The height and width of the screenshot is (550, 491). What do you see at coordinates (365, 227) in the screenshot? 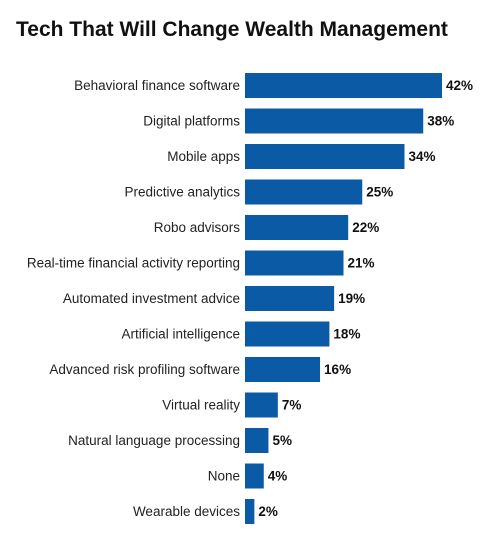
I see `value-label: 22%` at bounding box center [365, 227].